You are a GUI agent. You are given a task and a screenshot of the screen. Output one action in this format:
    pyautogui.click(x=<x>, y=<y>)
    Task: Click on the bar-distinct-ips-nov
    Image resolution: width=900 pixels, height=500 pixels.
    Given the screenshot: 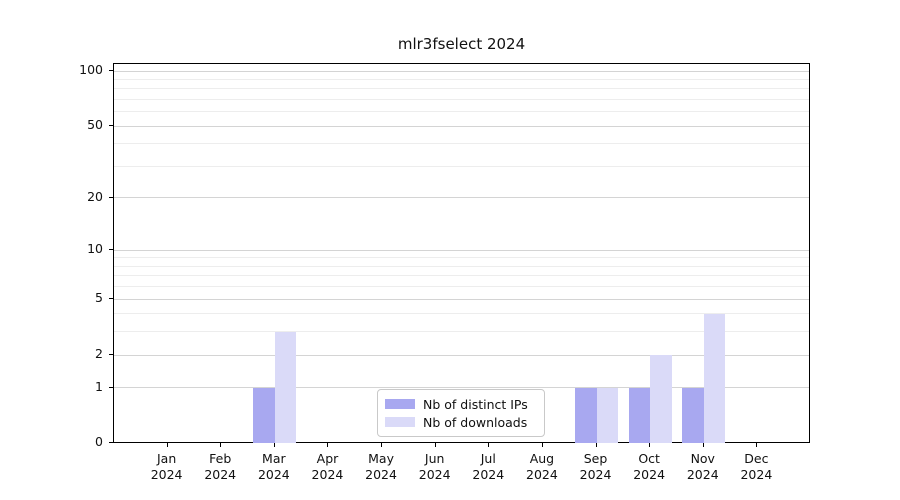 What is the action you would take?
    pyautogui.click(x=693, y=415)
    